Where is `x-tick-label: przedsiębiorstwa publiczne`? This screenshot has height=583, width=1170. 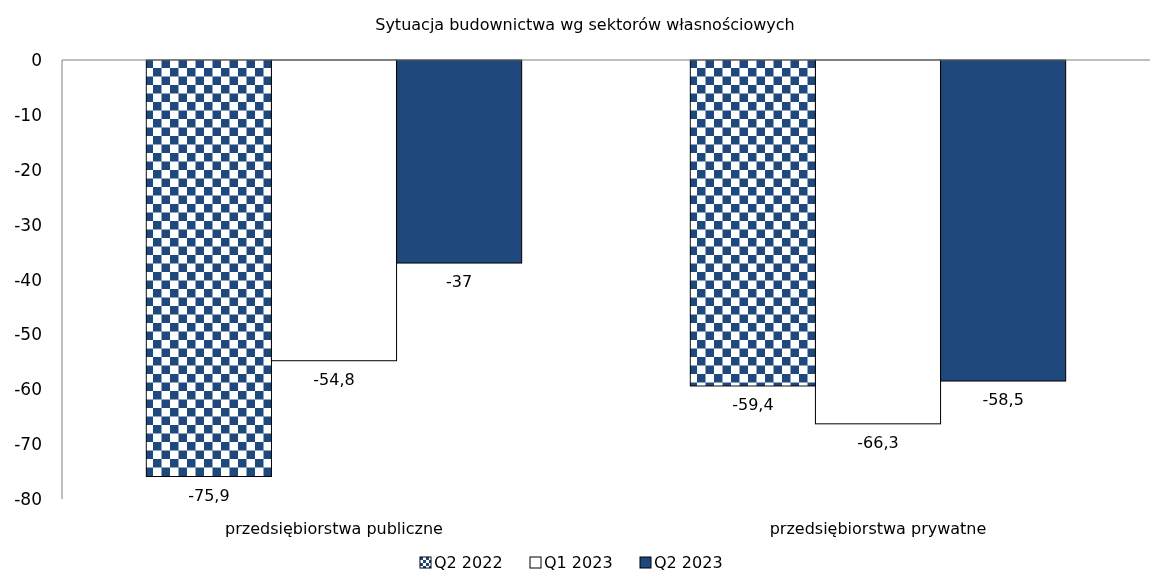 x-tick-label: przedsiębiorstwa publiczne is located at coordinates (334, 528).